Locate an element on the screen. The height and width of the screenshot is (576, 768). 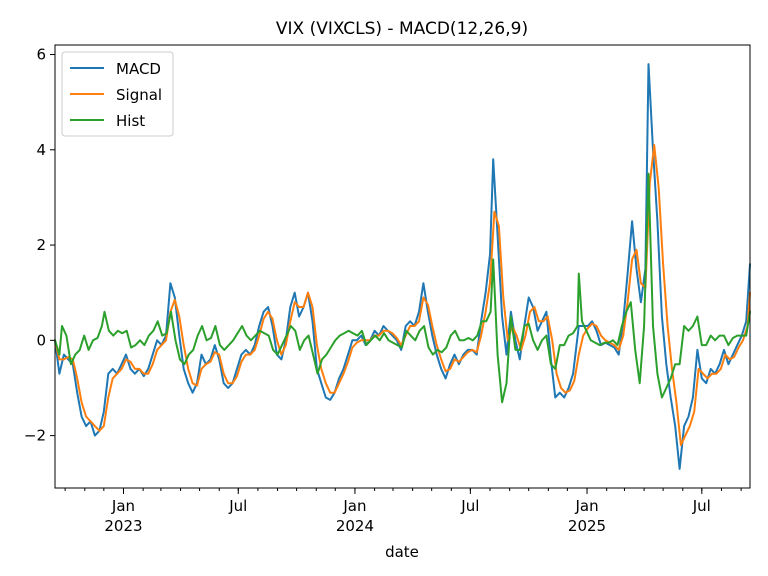
legend-label-hist: Hist is located at coordinates (130, 121).